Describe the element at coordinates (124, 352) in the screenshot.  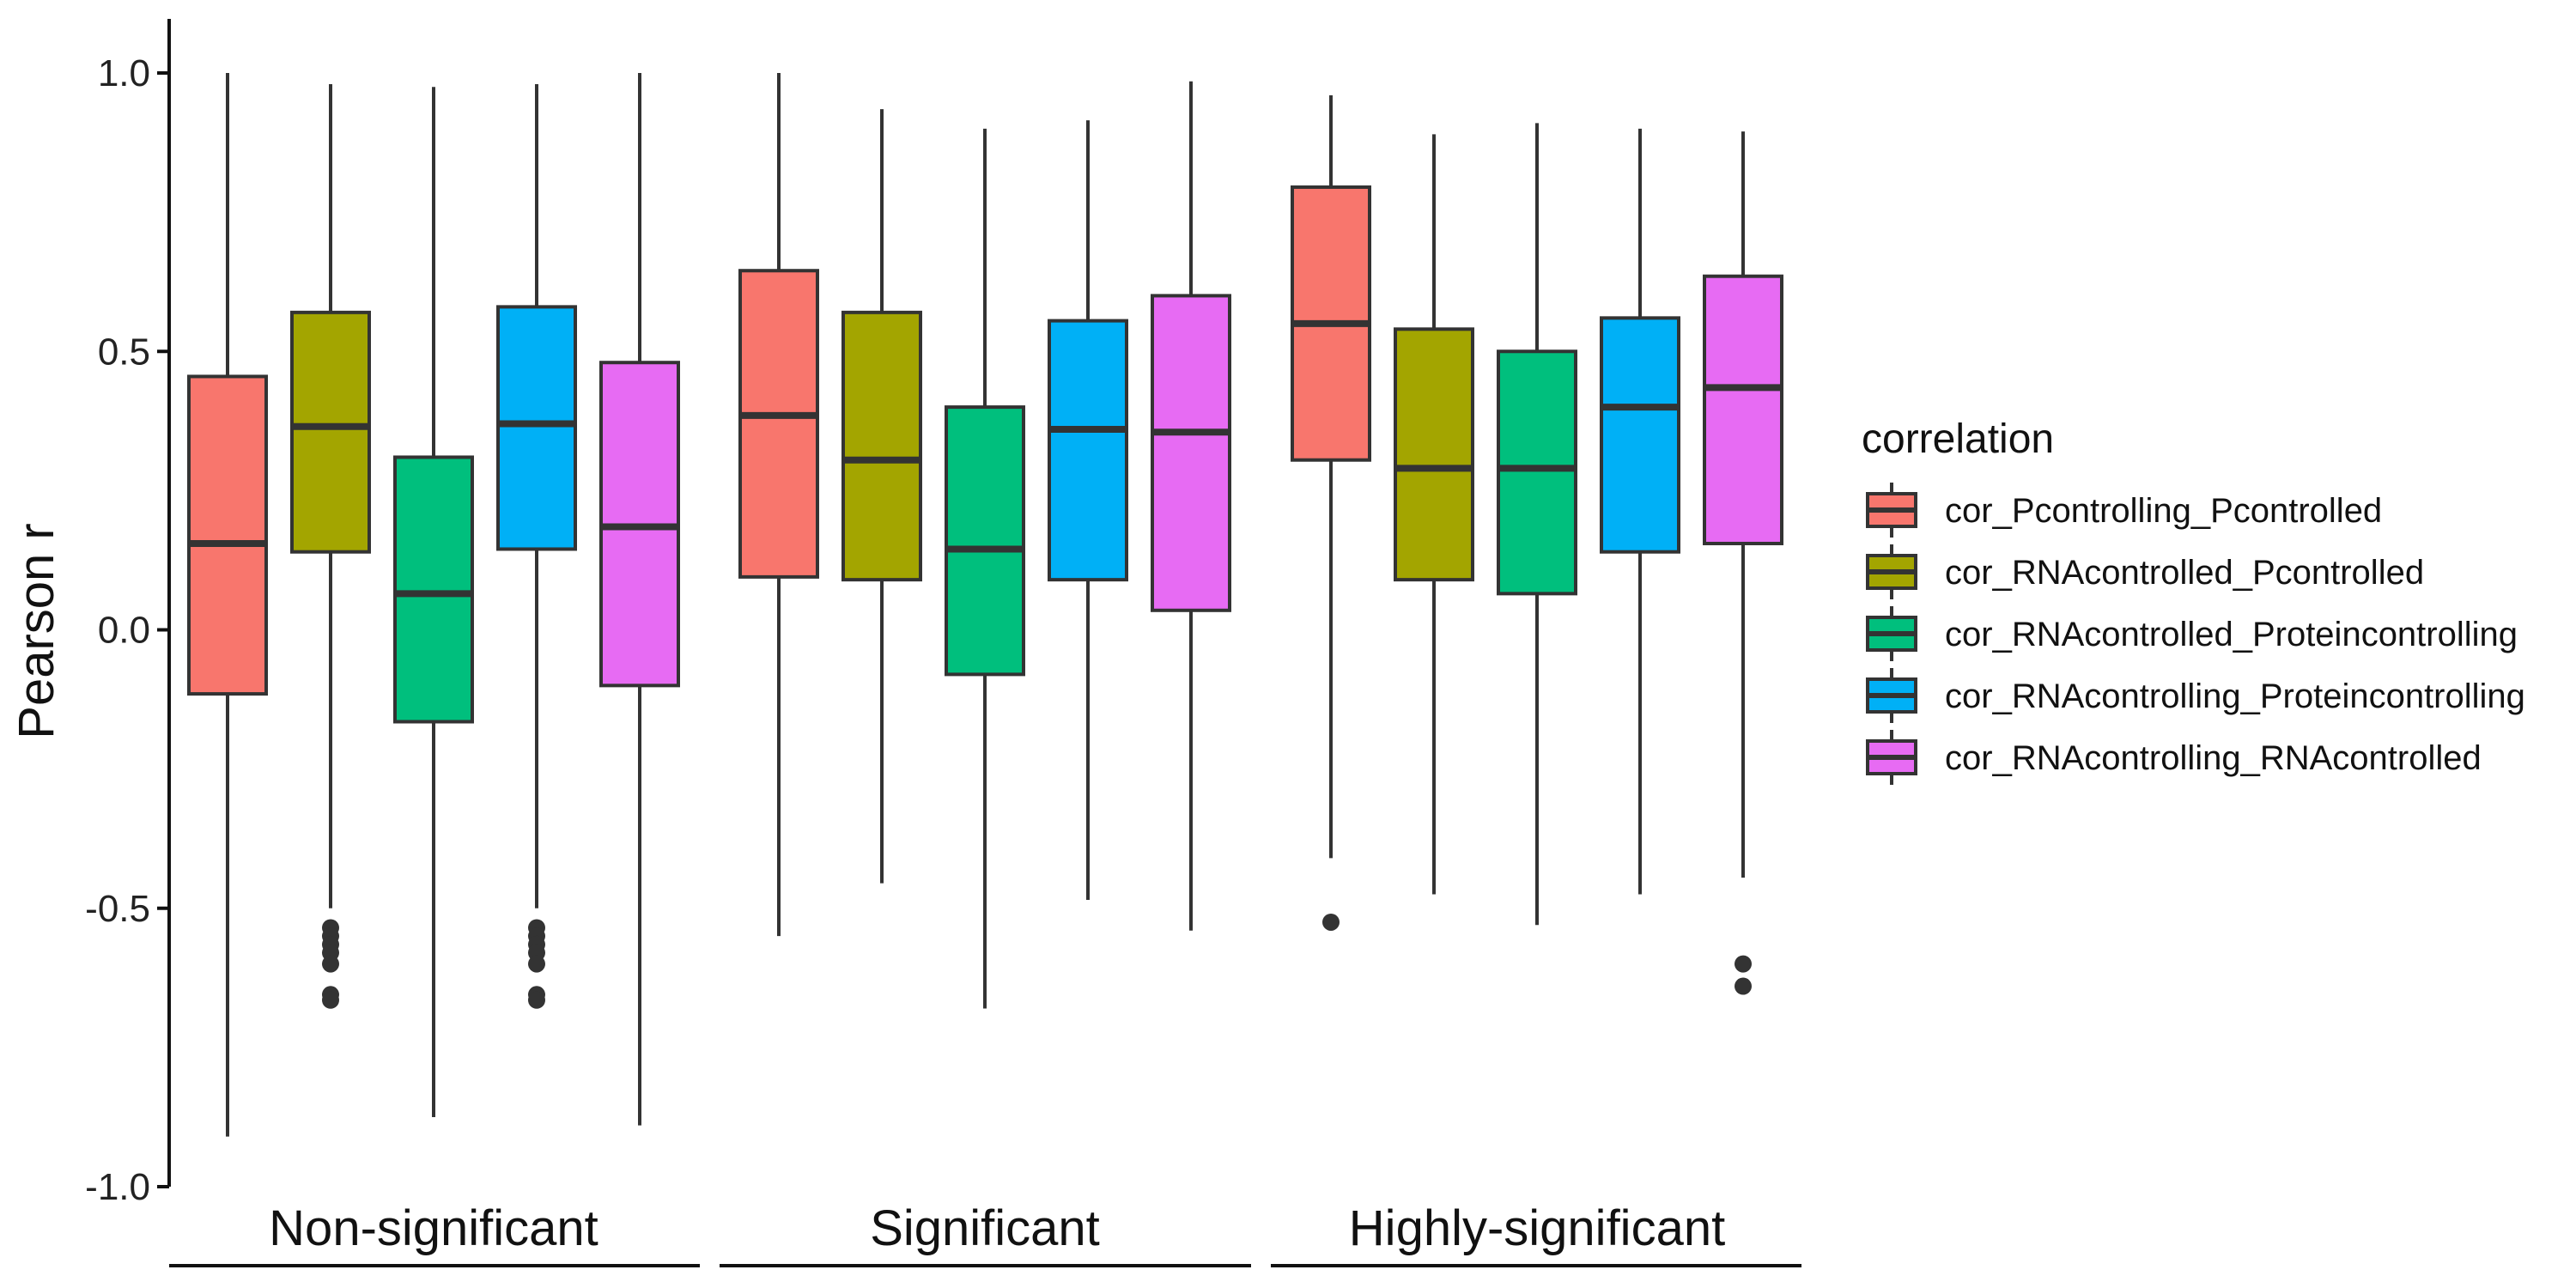
I see `y-tick-label: 0.5` at that location.